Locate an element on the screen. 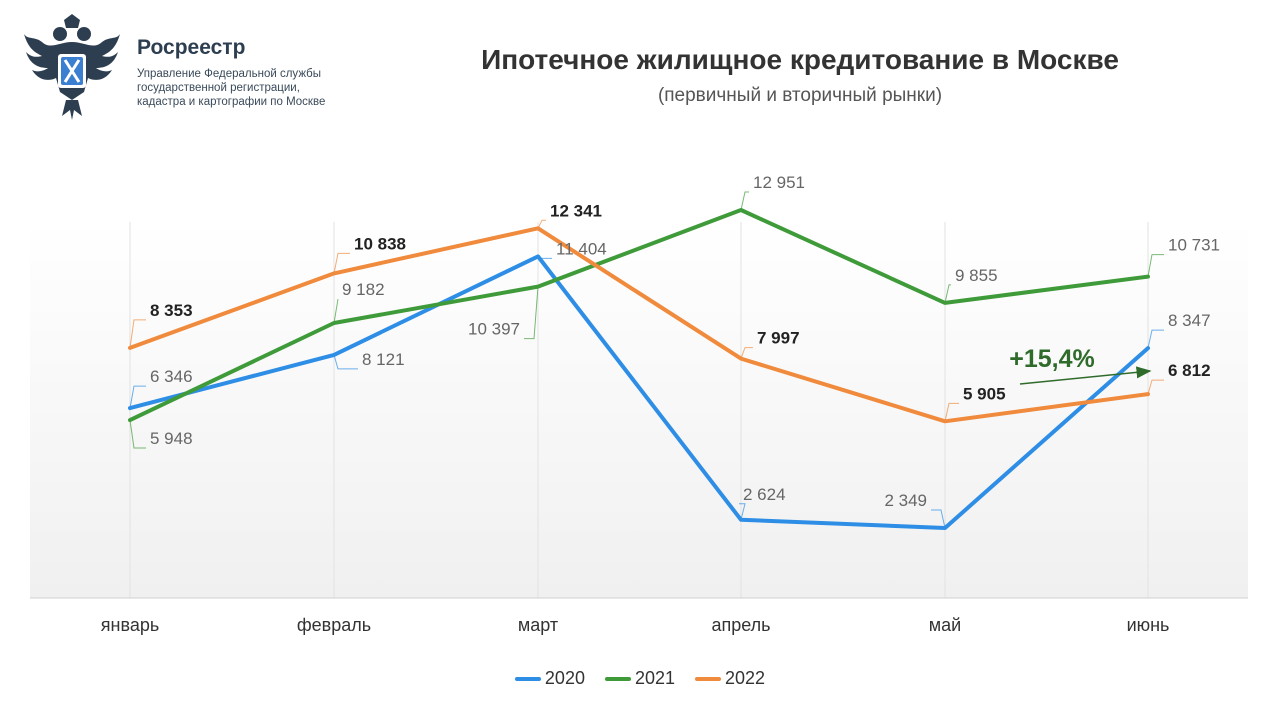 This screenshot has width=1280, height=720. data-label: 9 855 is located at coordinates (976, 275).